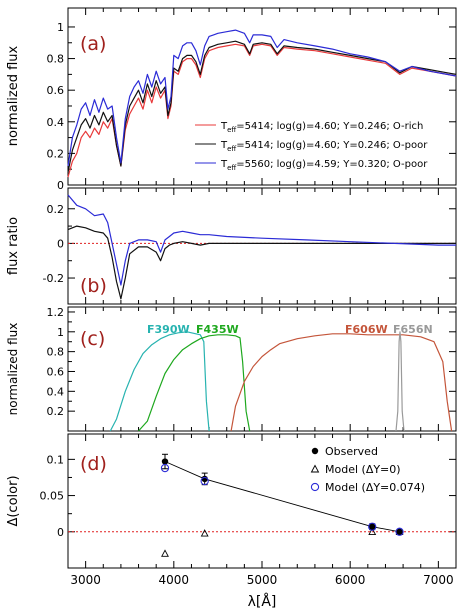  I want to click on x-tick-label: 7000, so click(438, 580).